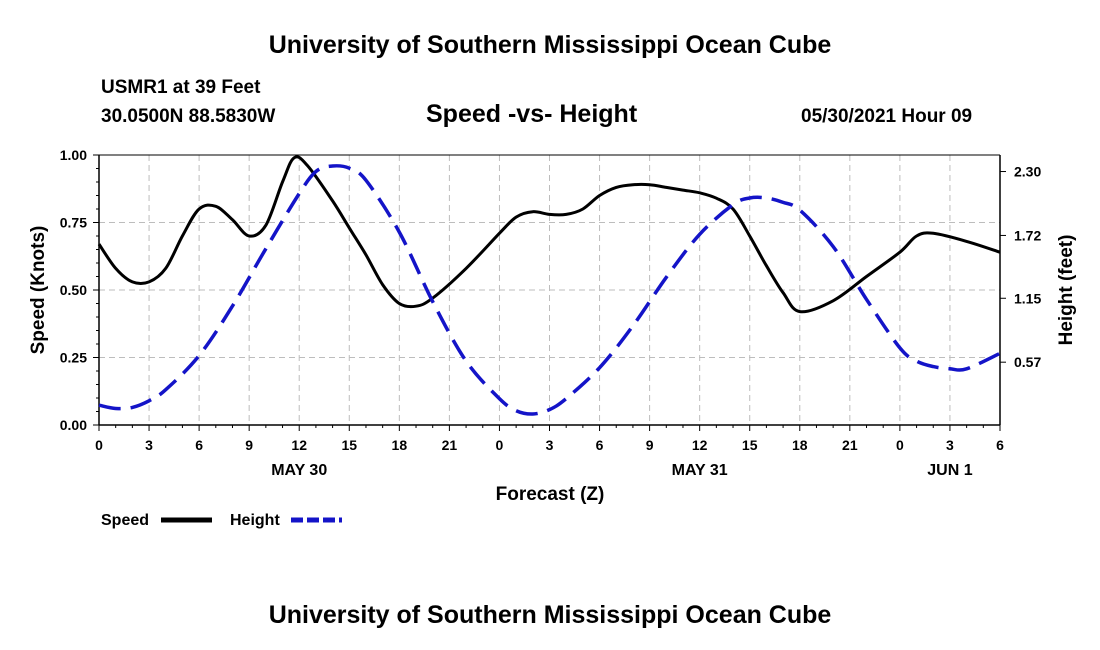  Describe the element at coordinates (1027, 362) in the screenshot. I see `y2-tick-label: 0.57` at that location.